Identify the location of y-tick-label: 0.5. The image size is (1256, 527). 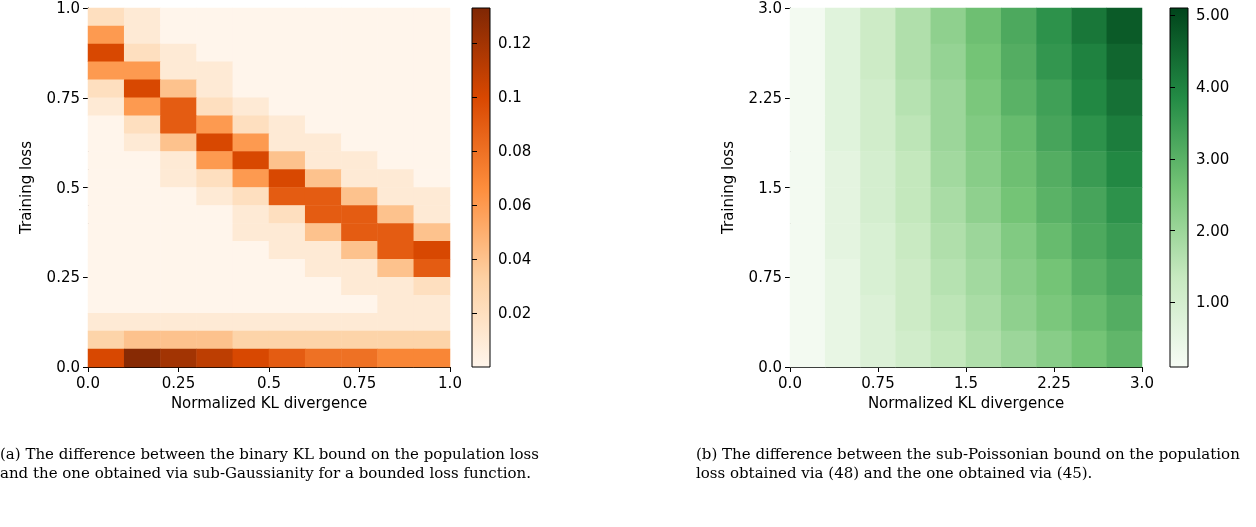
(68, 187).